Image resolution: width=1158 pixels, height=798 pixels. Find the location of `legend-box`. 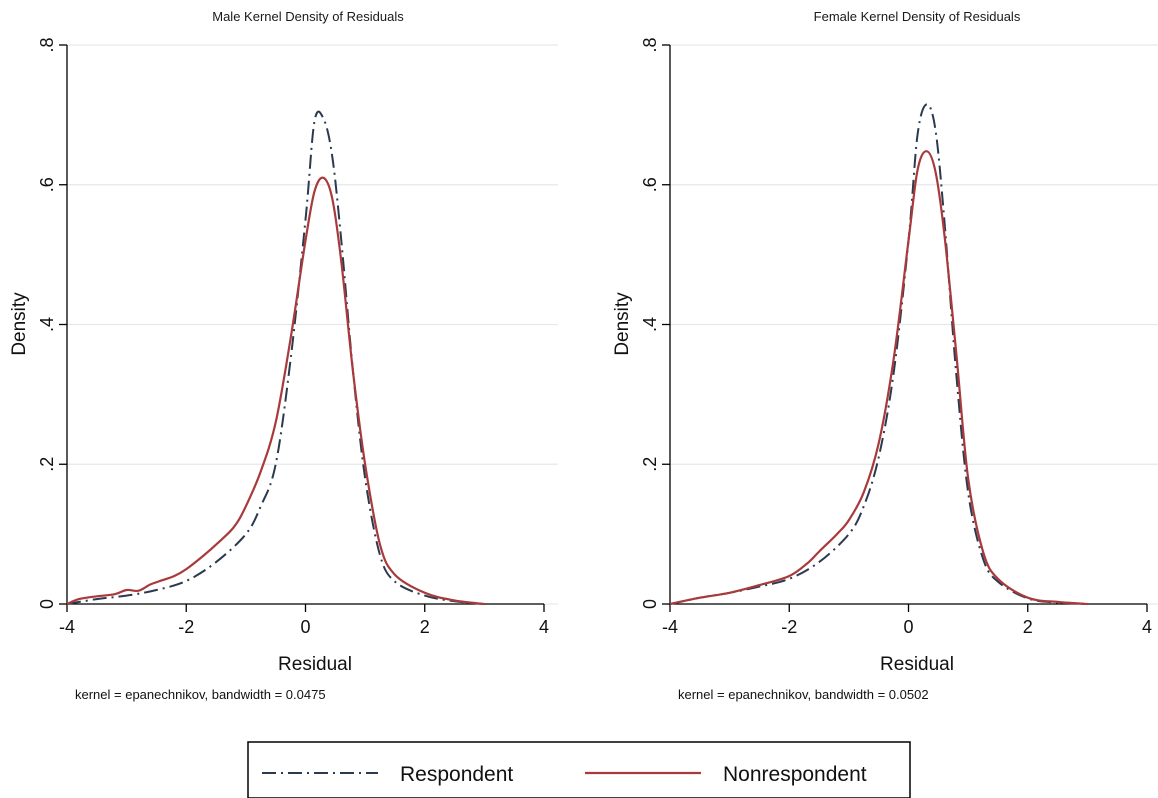

legend-box is located at coordinates (579, 769).